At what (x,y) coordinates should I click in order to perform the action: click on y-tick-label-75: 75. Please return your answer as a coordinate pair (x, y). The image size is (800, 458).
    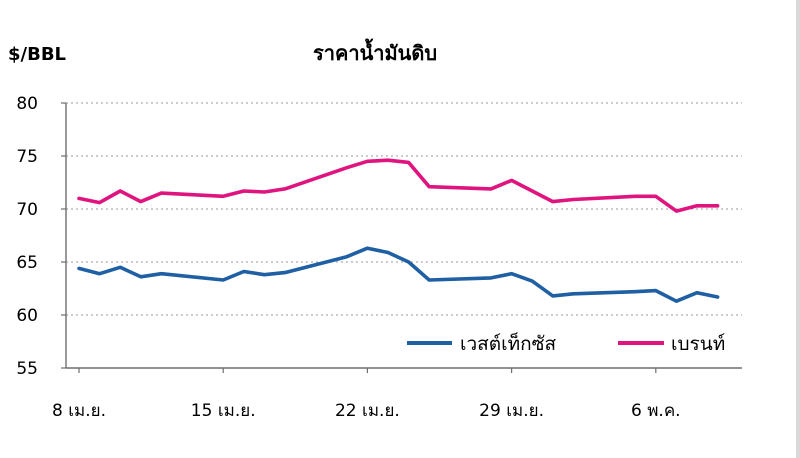
    Looking at the image, I should click on (27, 157).